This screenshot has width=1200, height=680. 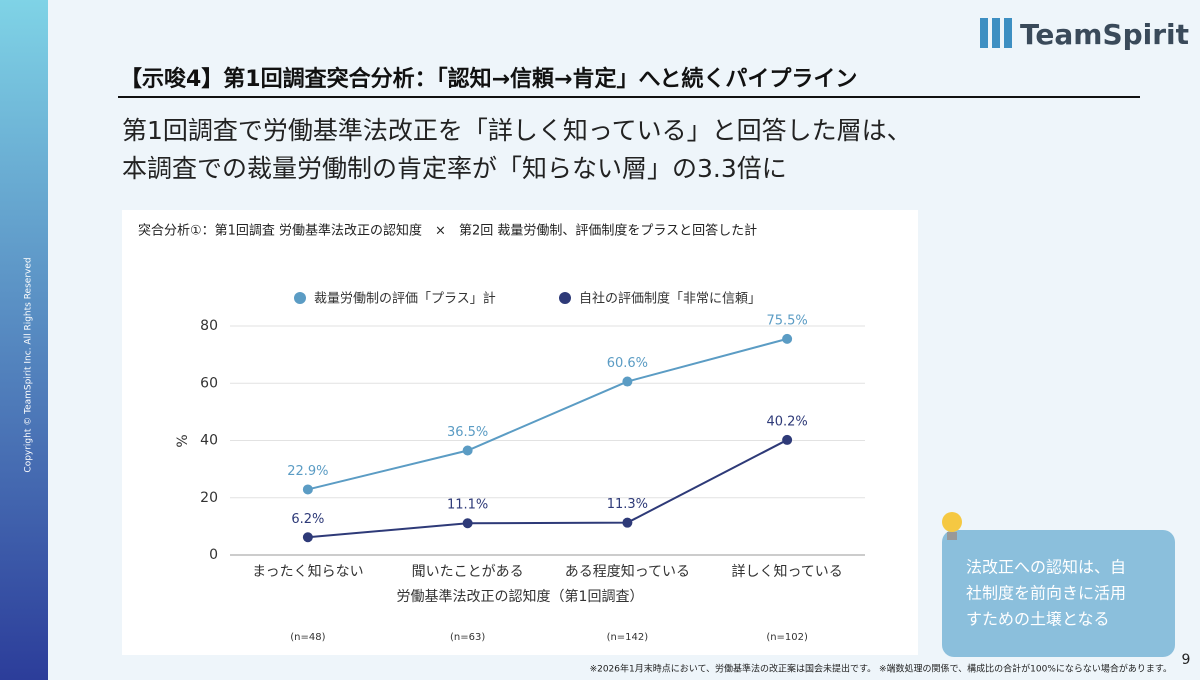 I want to click on tip-text: 法改正への認知は、自, so click(x=1046, y=567).